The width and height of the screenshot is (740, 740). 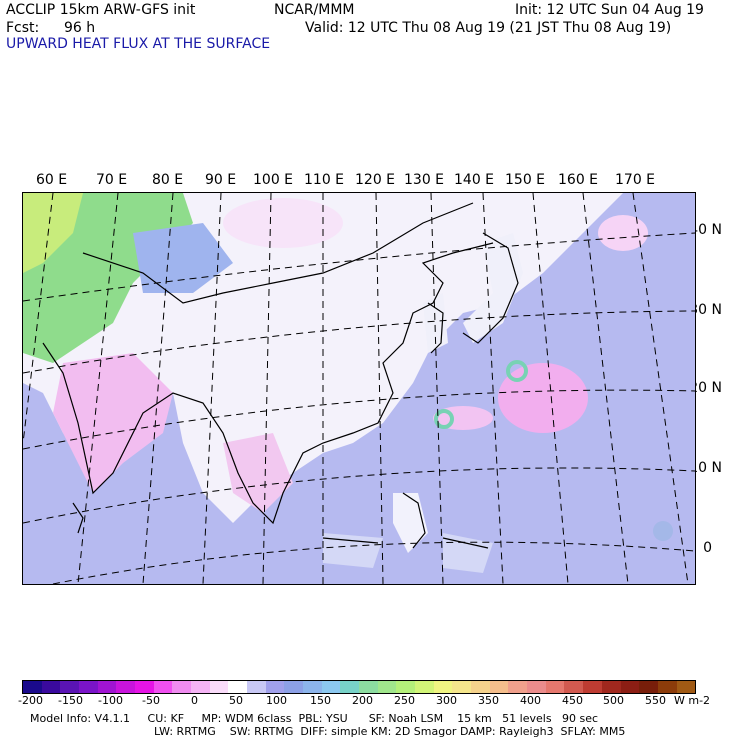 What do you see at coordinates (705, 310) in the screenshot?
I see `lat-label: 30 N` at bounding box center [705, 310].